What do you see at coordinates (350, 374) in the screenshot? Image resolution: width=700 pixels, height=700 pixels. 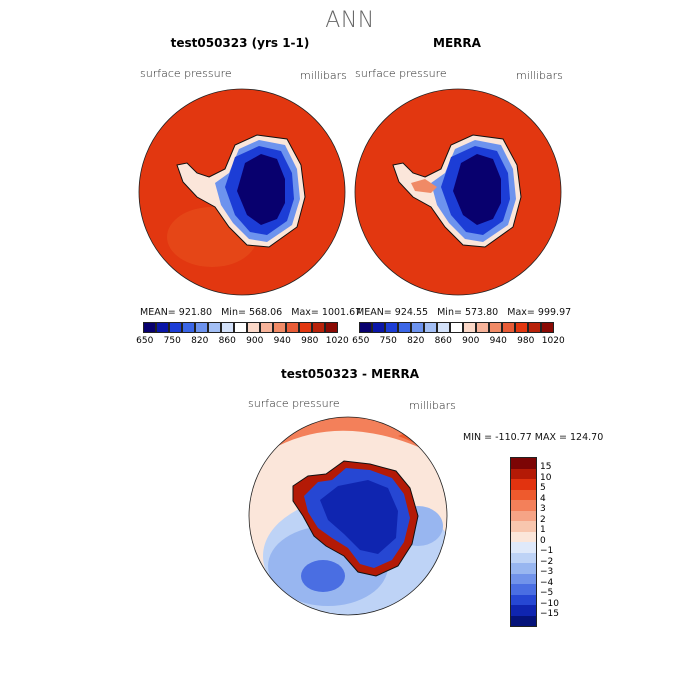 I see `panel3-title: test050323 - MERRA` at bounding box center [350, 374].